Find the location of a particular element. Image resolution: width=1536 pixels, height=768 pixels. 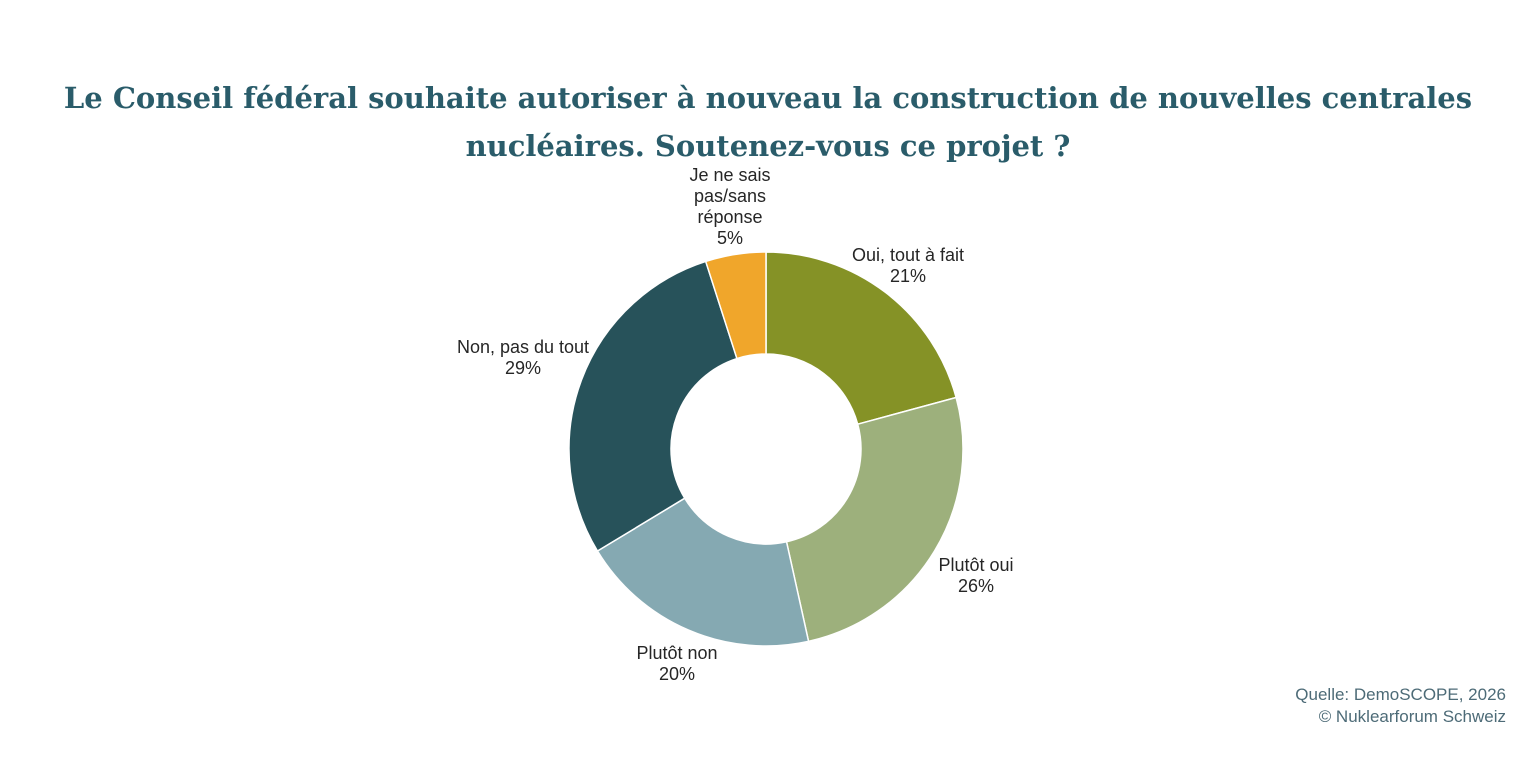

slice-label-text: Oui, tout à fait is located at coordinates (908, 255).